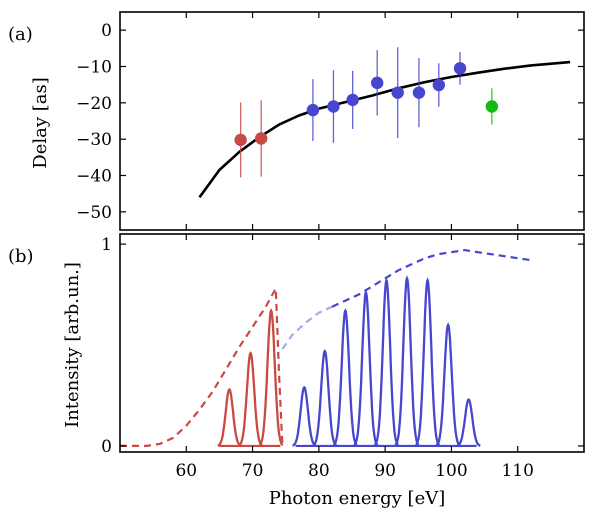  Describe the element at coordinates (94, 140) in the screenshot. I see `y-tick-label: −30` at that location.